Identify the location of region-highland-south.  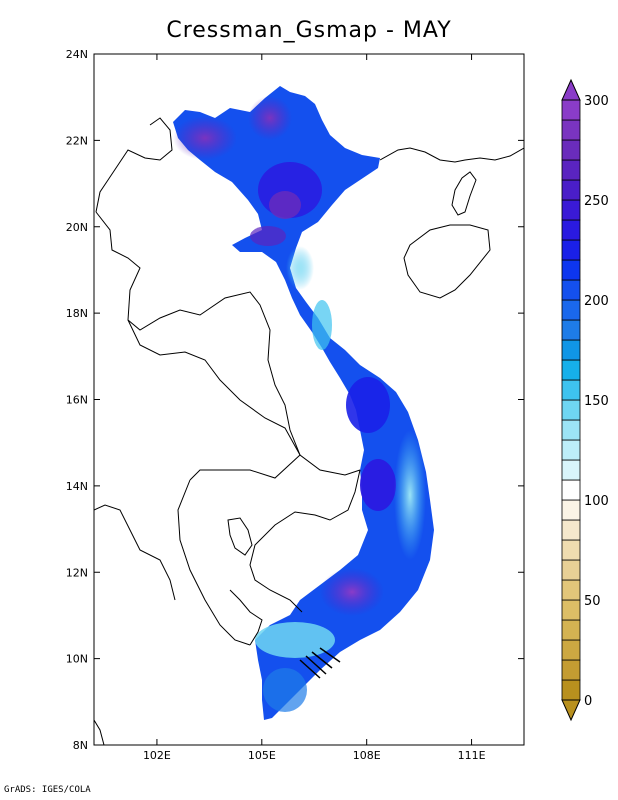
(352, 592).